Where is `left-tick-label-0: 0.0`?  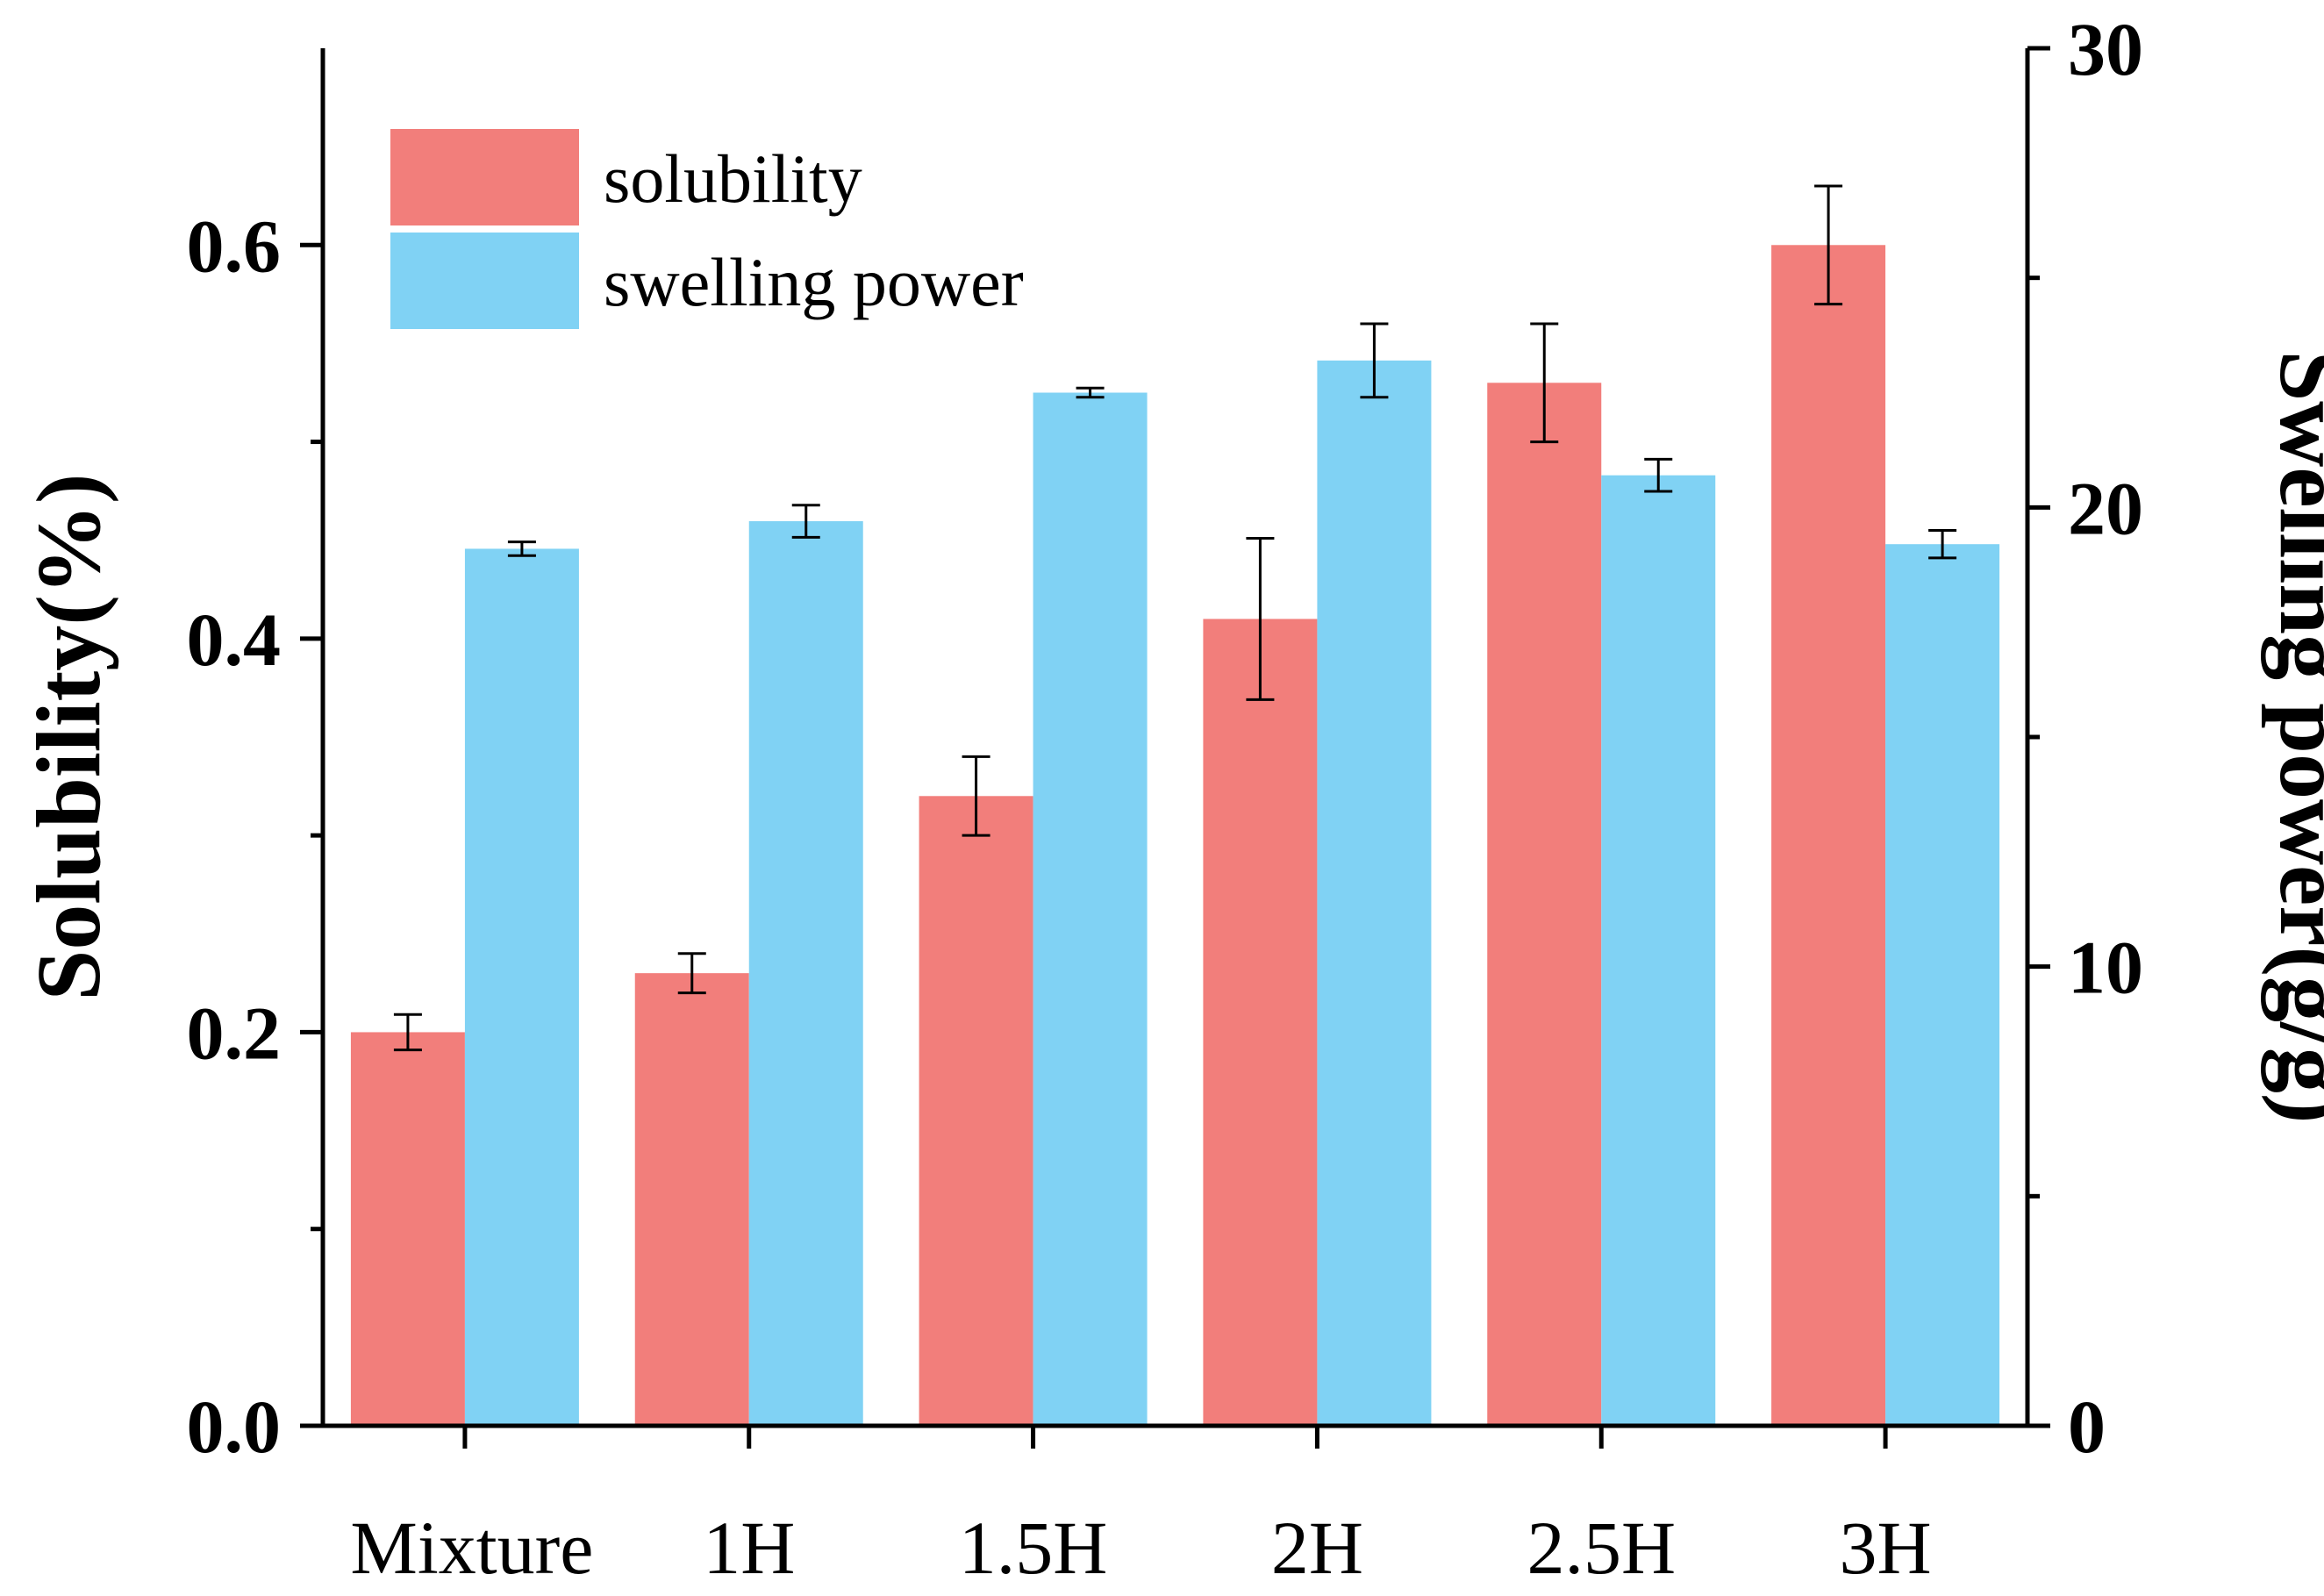 left-tick-label-0: 0.0 is located at coordinates (234, 1427).